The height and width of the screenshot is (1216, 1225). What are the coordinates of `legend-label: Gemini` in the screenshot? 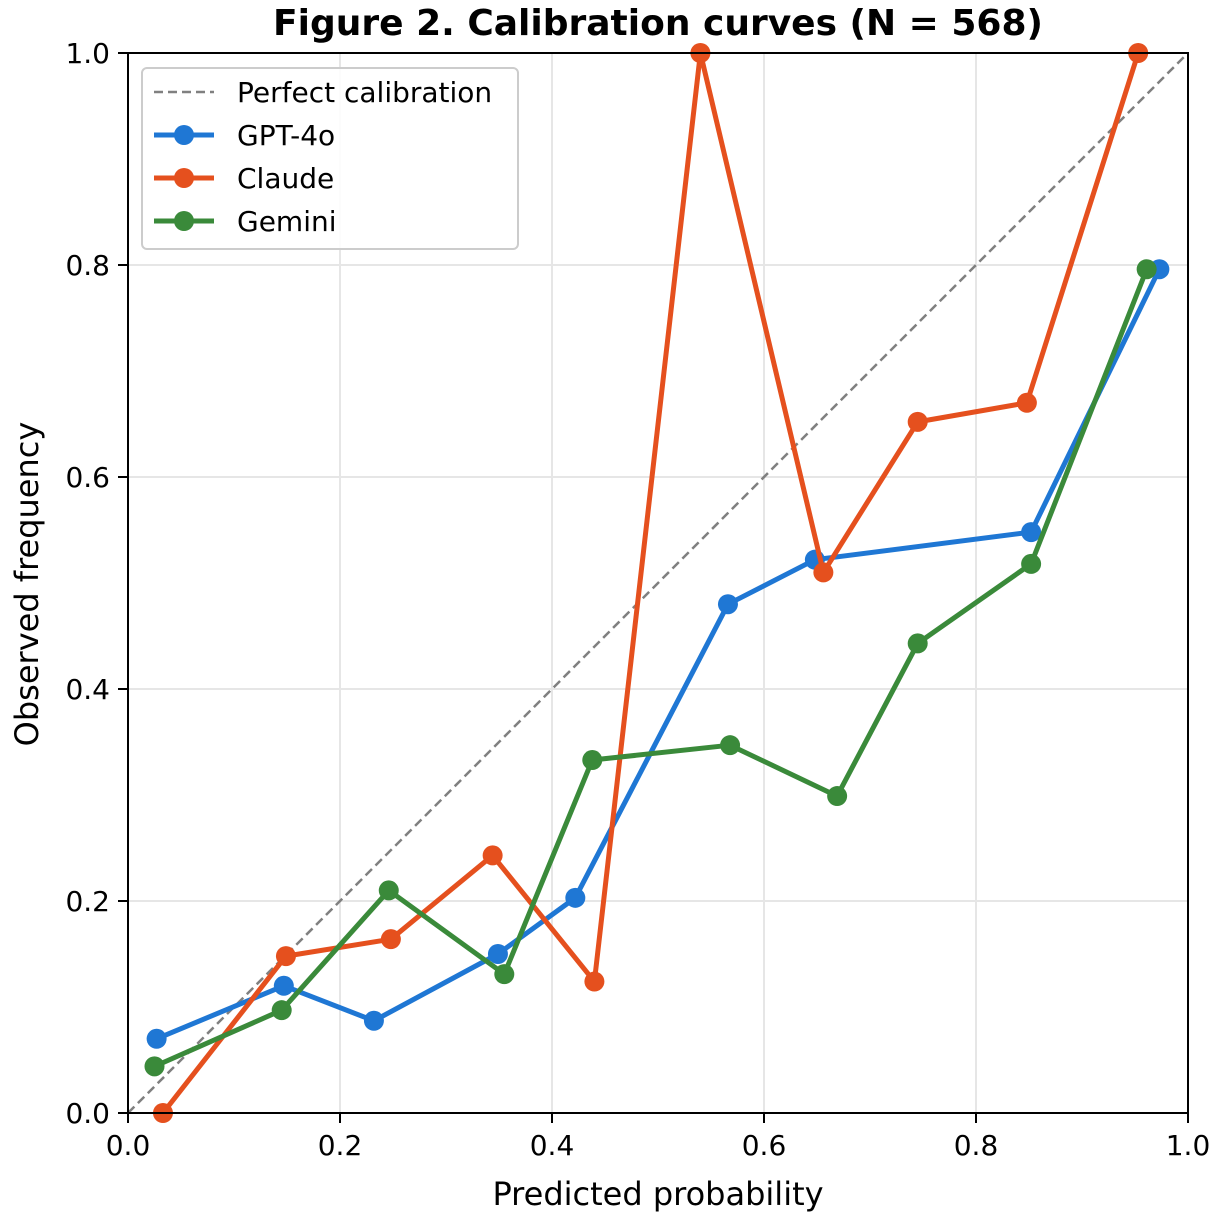 It's located at (287, 221).